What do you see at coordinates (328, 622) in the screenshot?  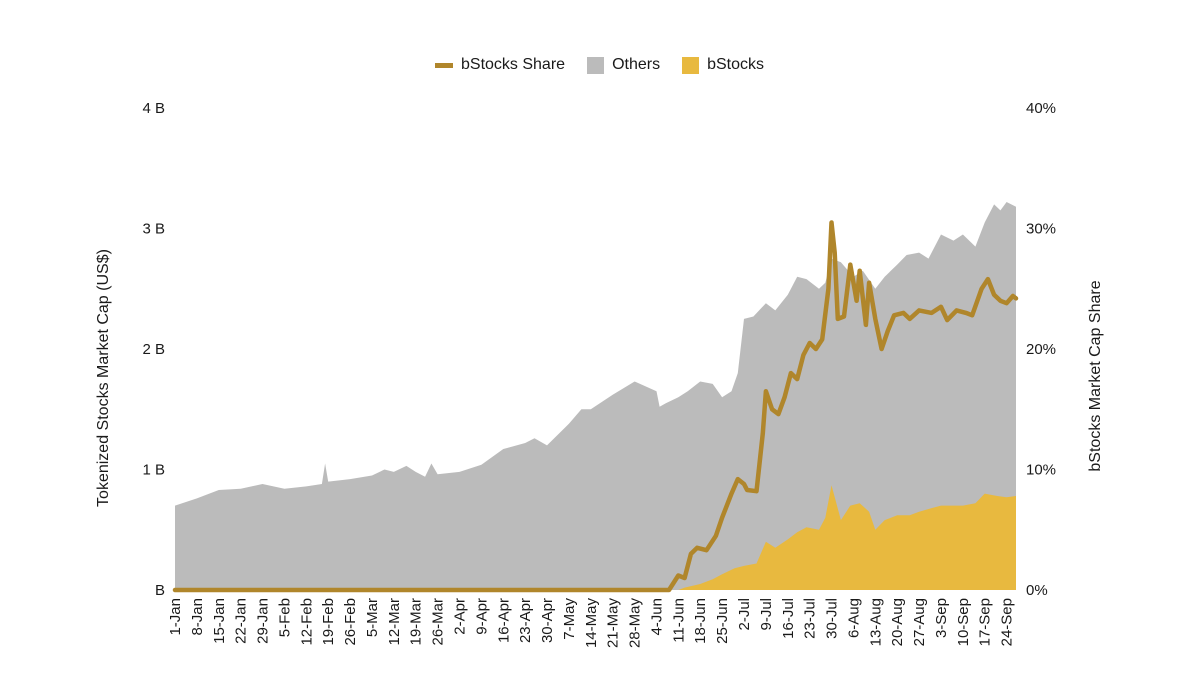 I see `x-tick-label: 19-Feb` at bounding box center [328, 622].